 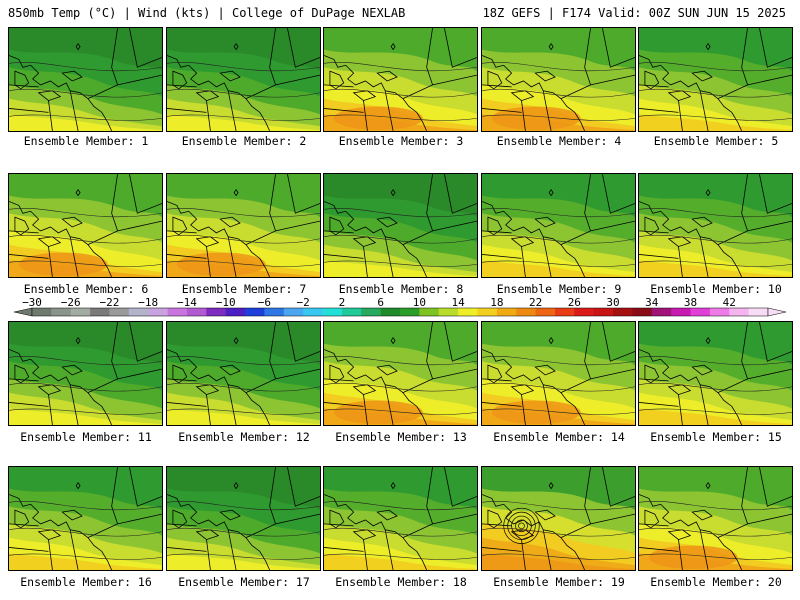 What do you see at coordinates (652, 302) in the screenshot?
I see `colorbar-tick-label: 34` at bounding box center [652, 302].